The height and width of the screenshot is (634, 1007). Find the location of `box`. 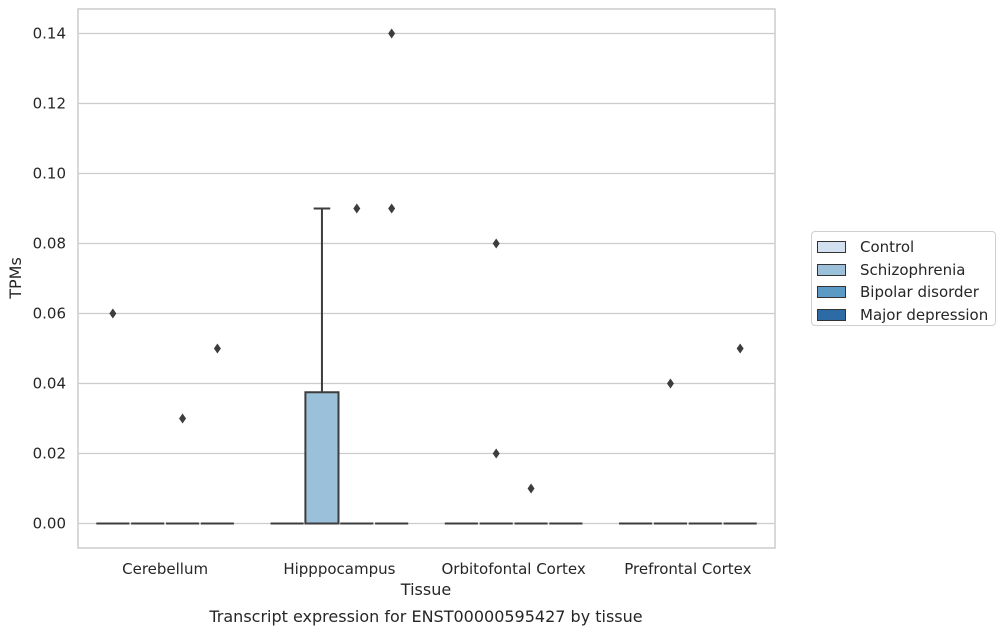

box is located at coordinates (322, 458).